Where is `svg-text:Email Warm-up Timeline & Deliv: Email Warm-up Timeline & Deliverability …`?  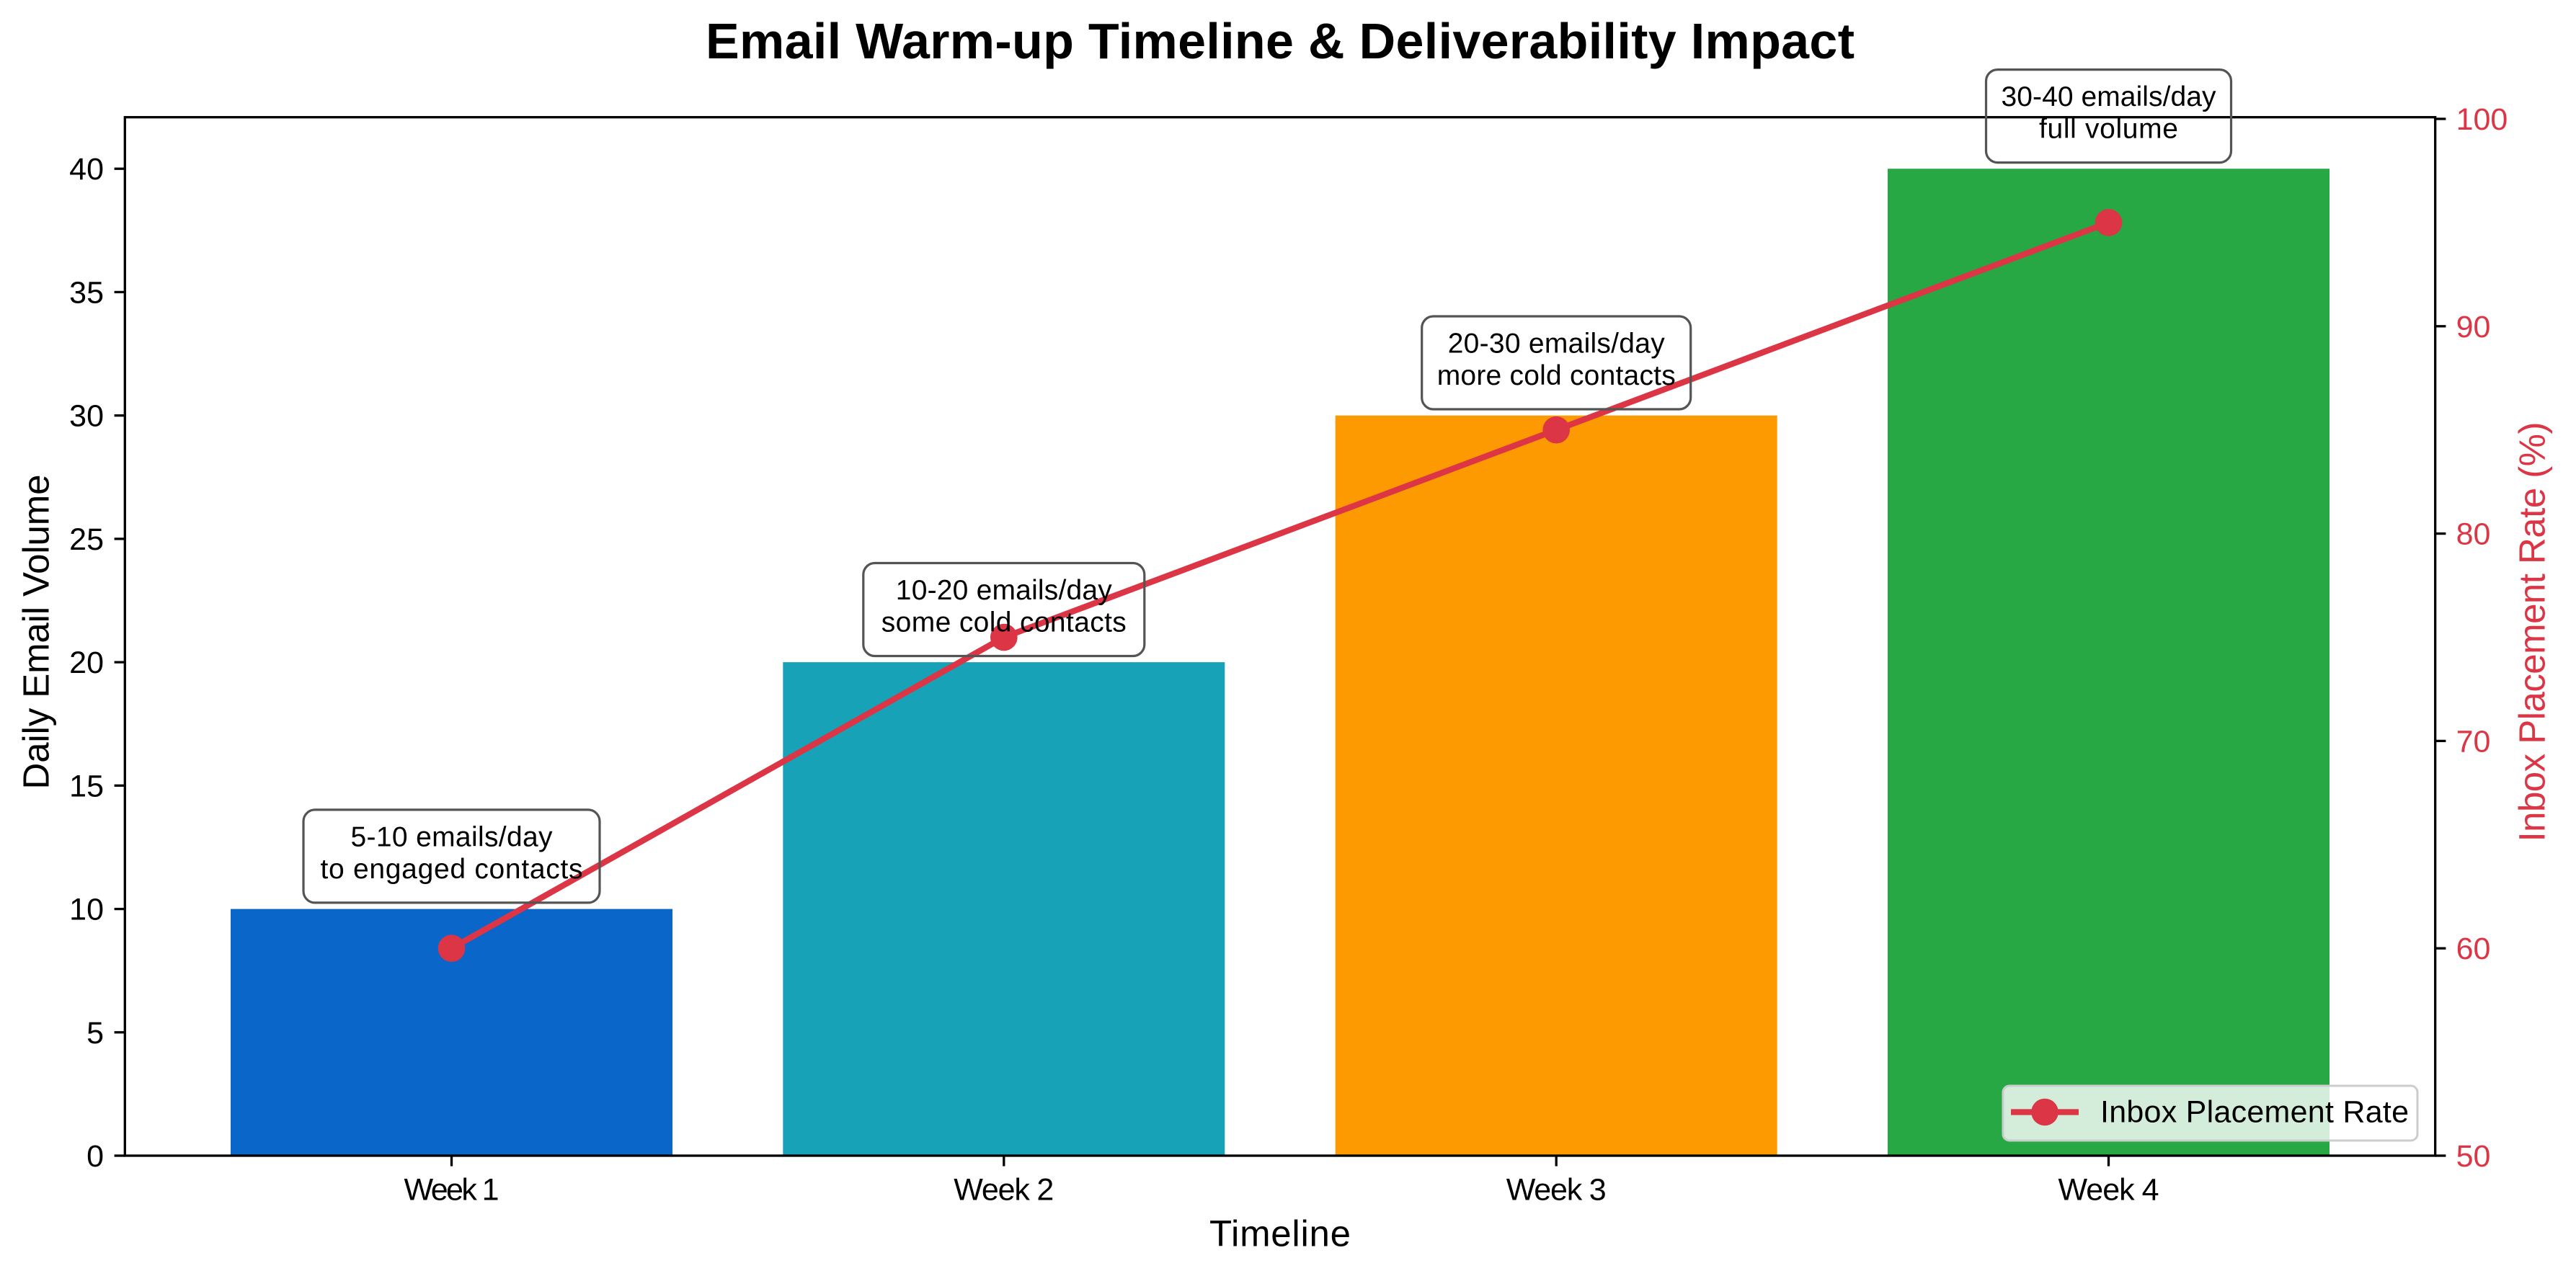
svg-text:Email Warm-up Timeline & Deliv: Email Warm-up Timeline & Deliverability … is located at coordinates (1280, 41).